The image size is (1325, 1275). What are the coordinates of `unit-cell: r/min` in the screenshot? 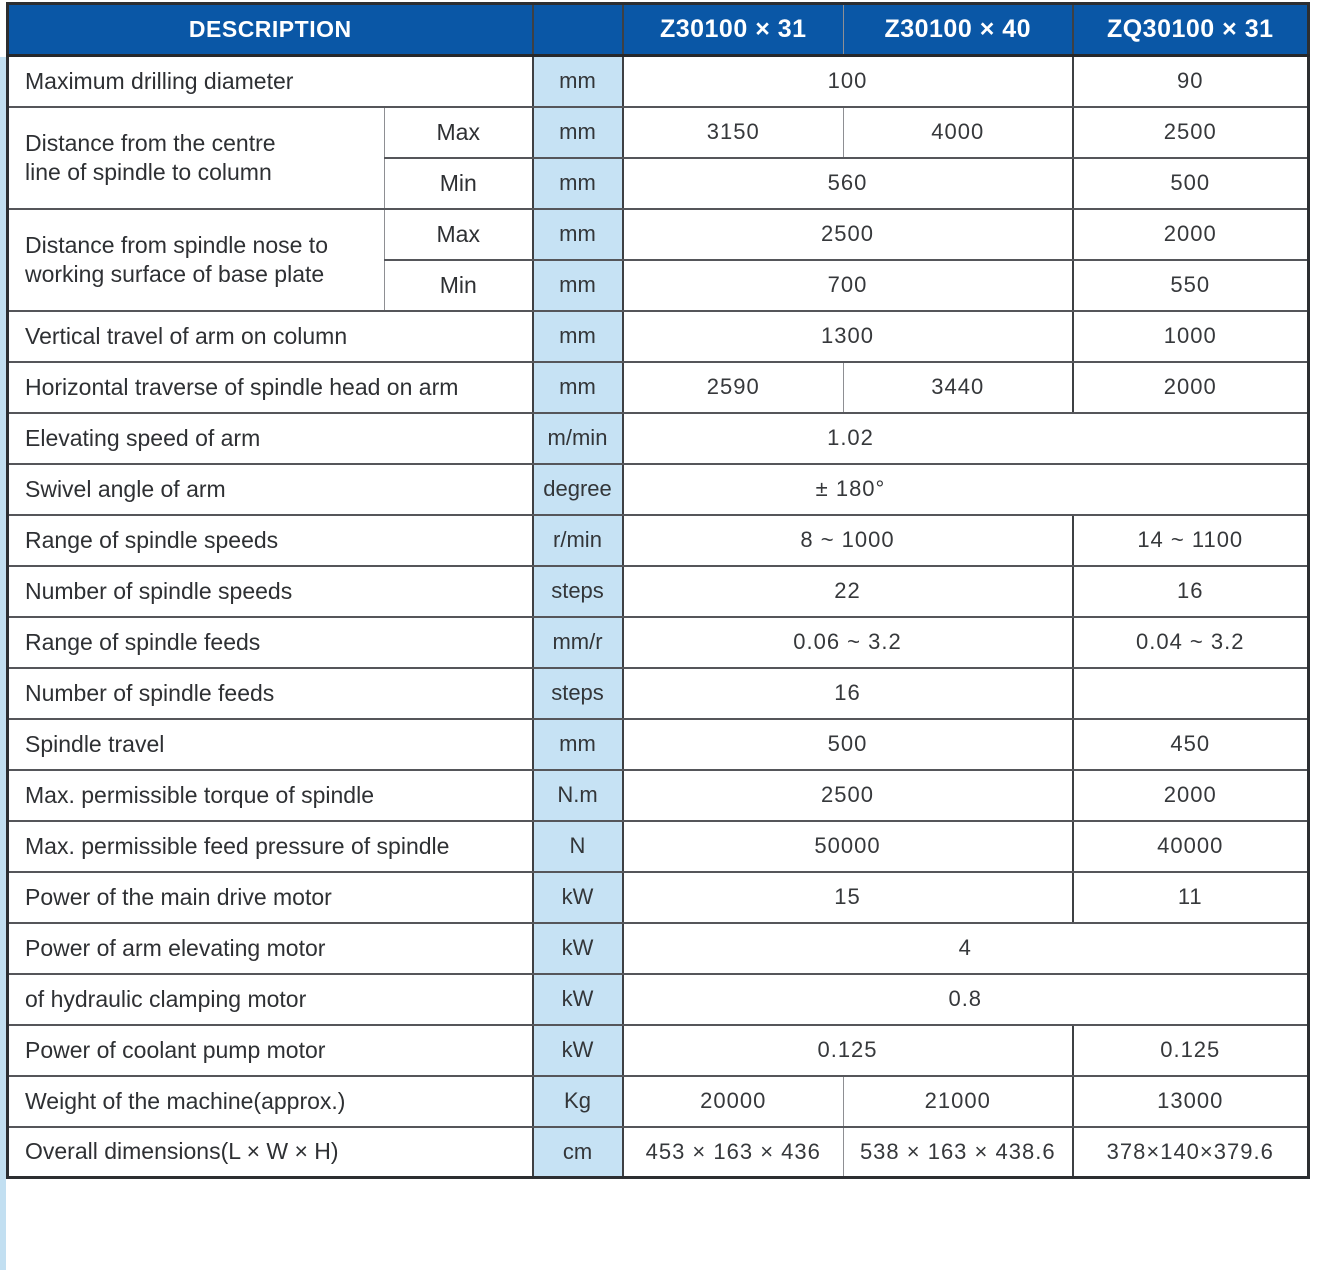 It's located at (578, 540).